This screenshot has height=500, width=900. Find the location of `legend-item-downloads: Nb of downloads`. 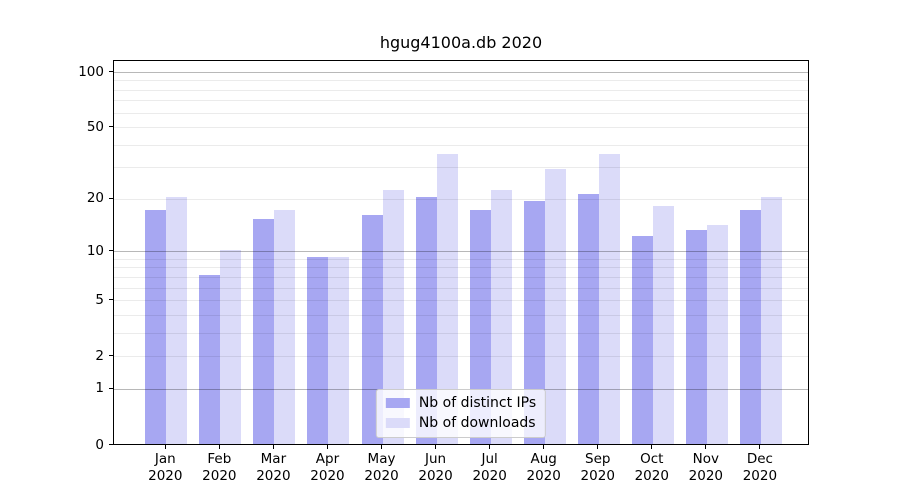

legend-item-downloads: Nb of downloads is located at coordinates (460, 423).